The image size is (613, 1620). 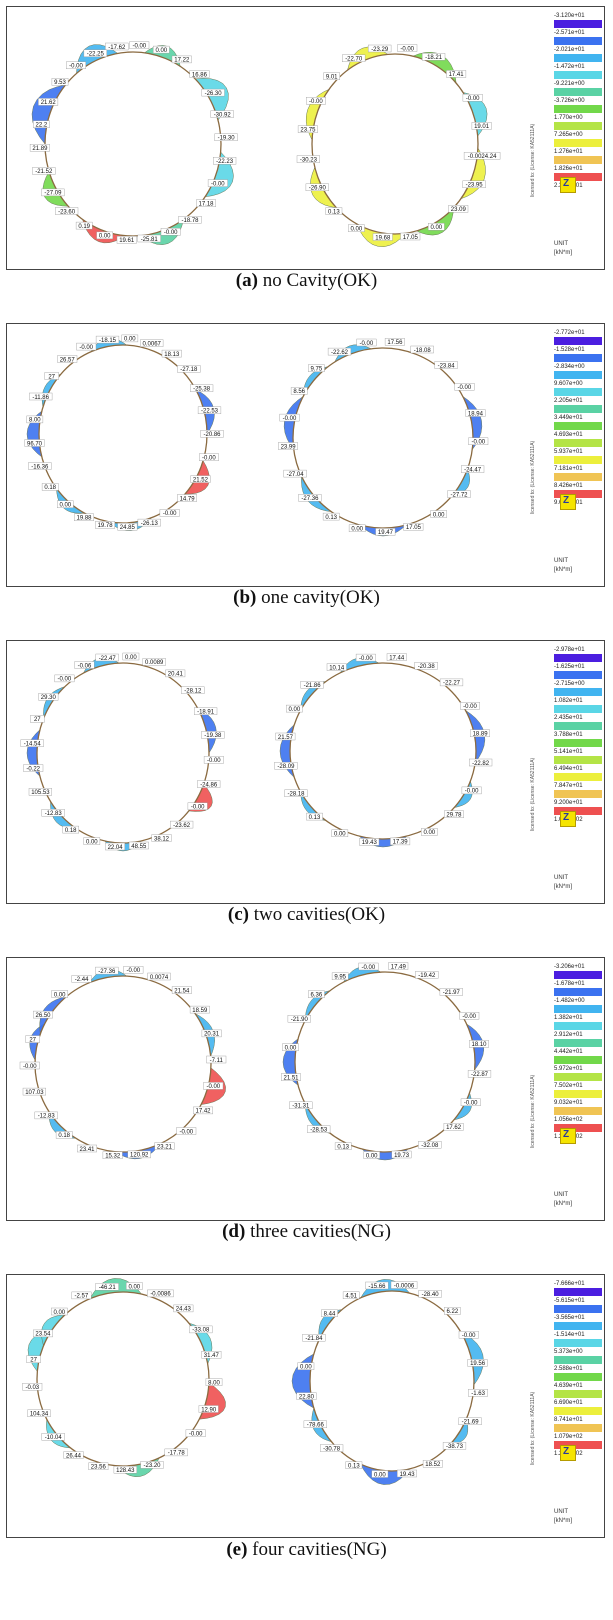 I want to click on value-label: -28.53, so click(x=319, y=1130).